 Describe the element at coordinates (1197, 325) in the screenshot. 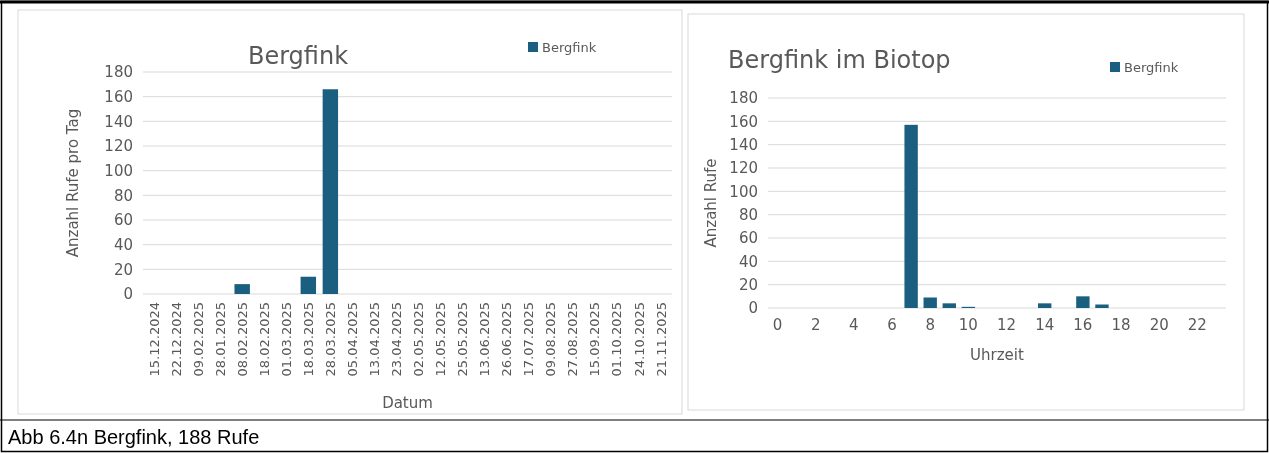

I see `x-tick-label: 22` at that location.